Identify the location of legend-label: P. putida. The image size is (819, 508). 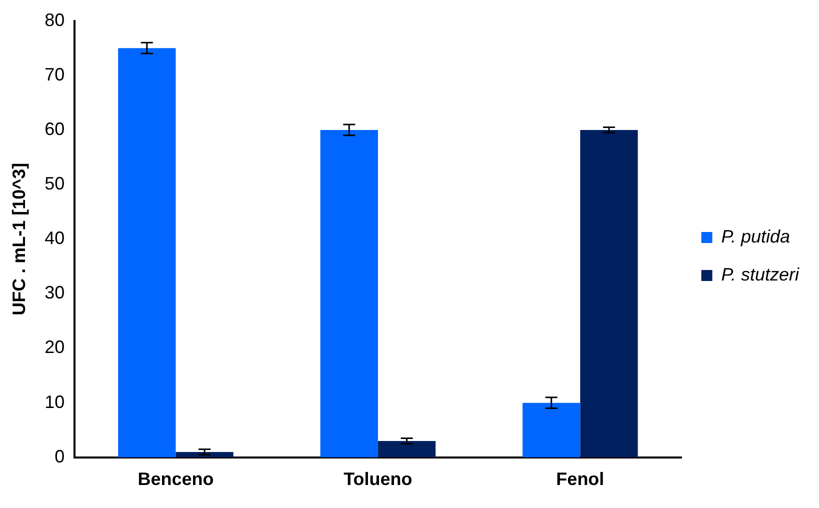
(755, 236).